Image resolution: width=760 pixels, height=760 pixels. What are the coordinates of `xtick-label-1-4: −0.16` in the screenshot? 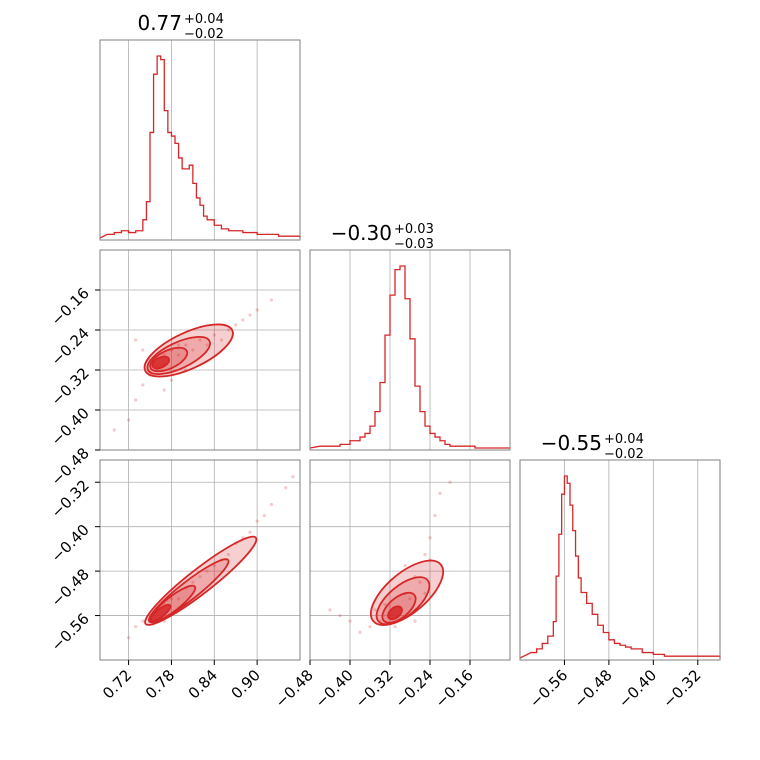 It's located at (454, 688).